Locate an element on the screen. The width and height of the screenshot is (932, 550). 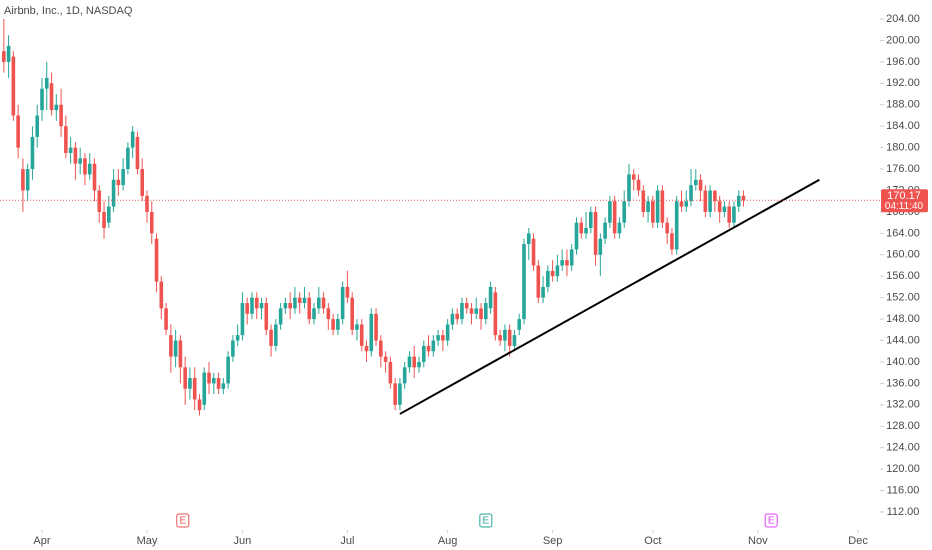
event-marker is located at coordinates (183, 520).